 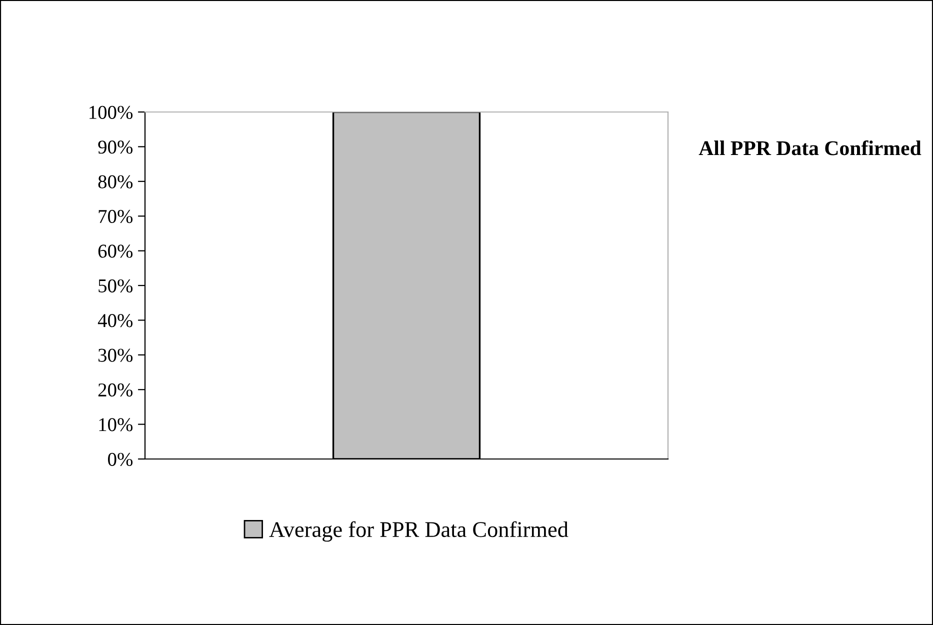 What do you see at coordinates (115, 321) in the screenshot?
I see `y-tick-label: 40%` at bounding box center [115, 321].